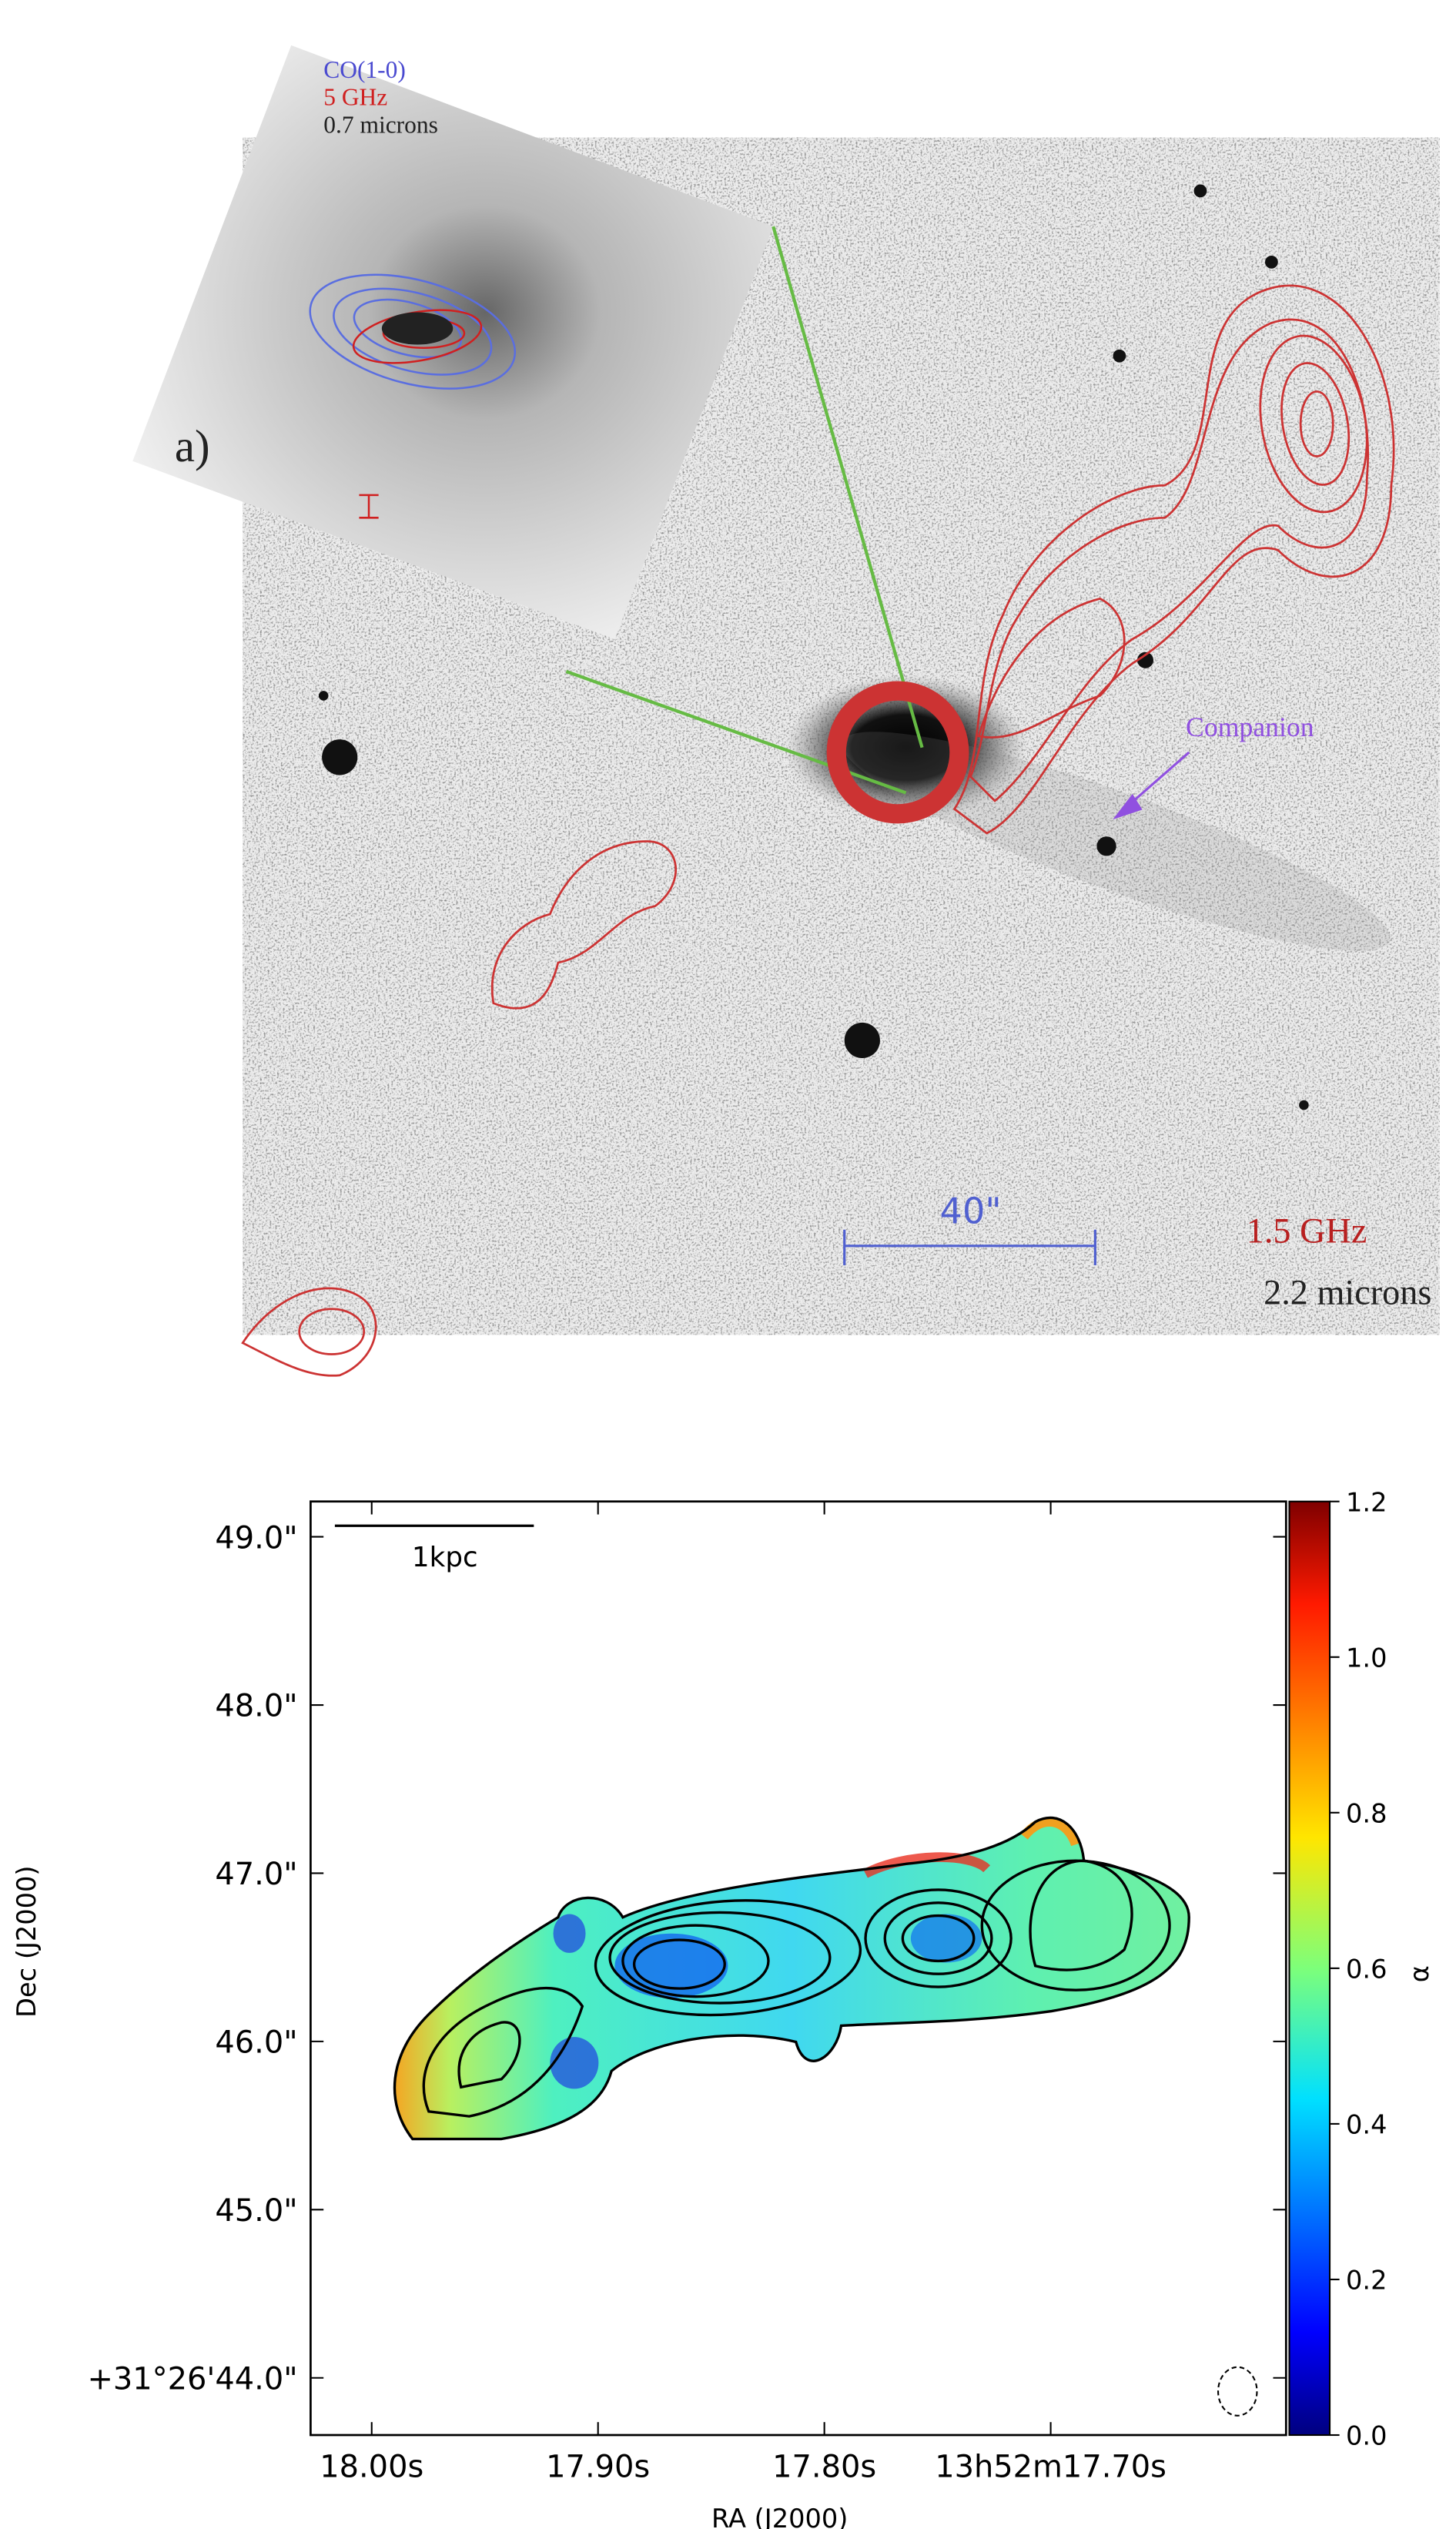  What do you see at coordinates (1366, 1813) in the screenshot?
I see `colorbar-tick-label: 0.8` at bounding box center [1366, 1813].